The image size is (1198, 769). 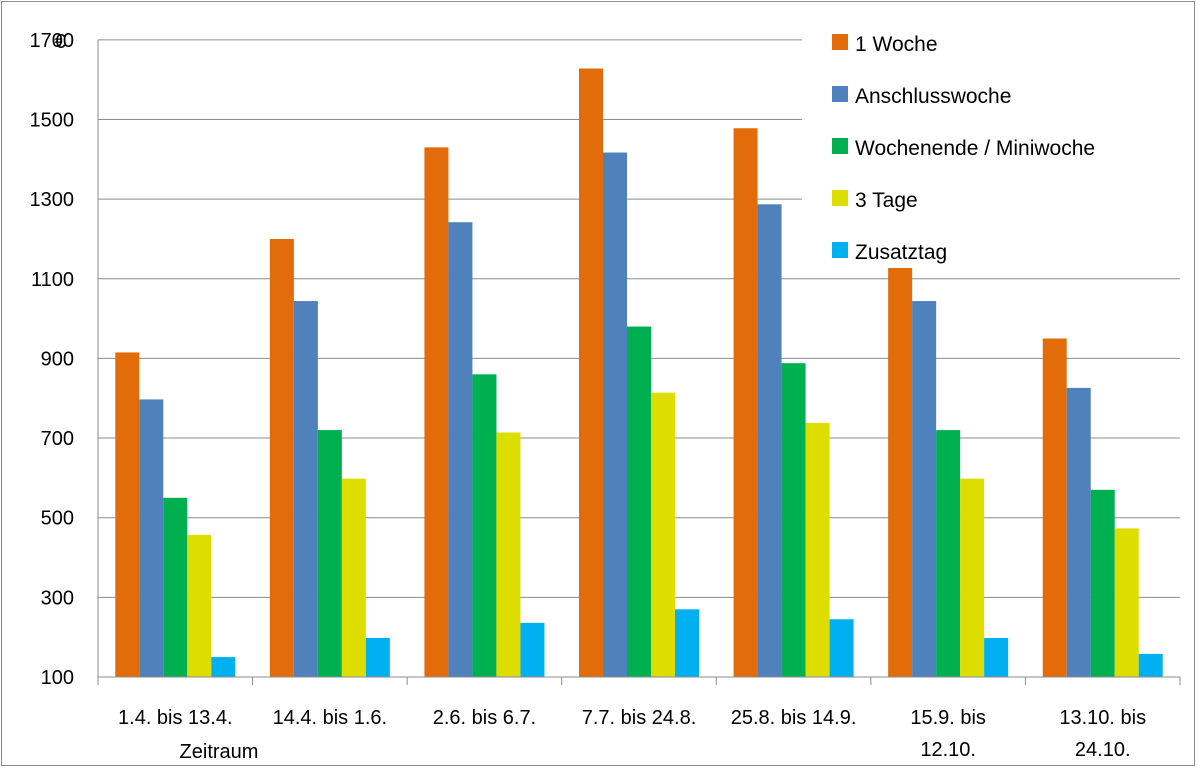 I want to click on y-tick-label: 1700, so click(x=52, y=41).